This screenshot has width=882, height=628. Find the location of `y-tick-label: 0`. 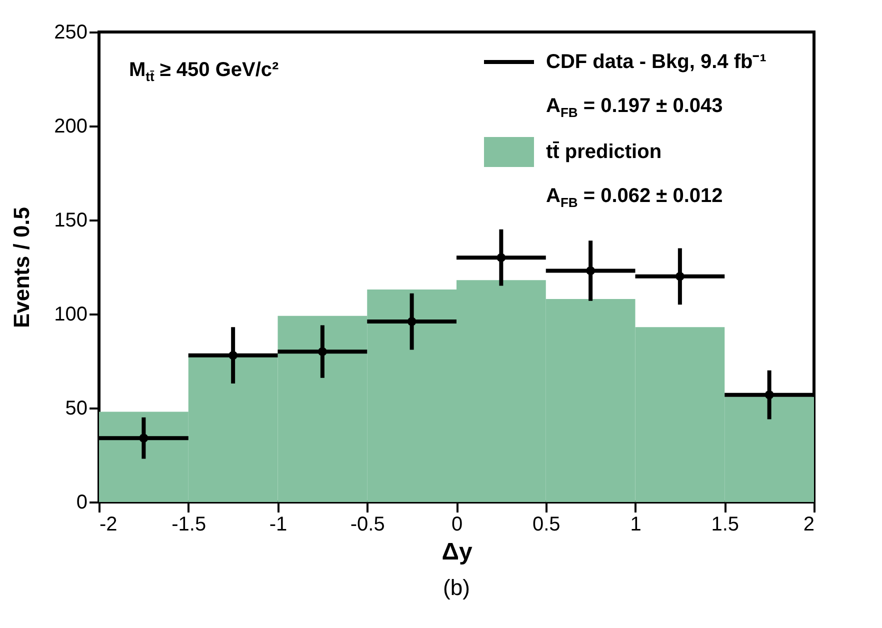

y-tick-label: 0 is located at coordinates (82, 503).